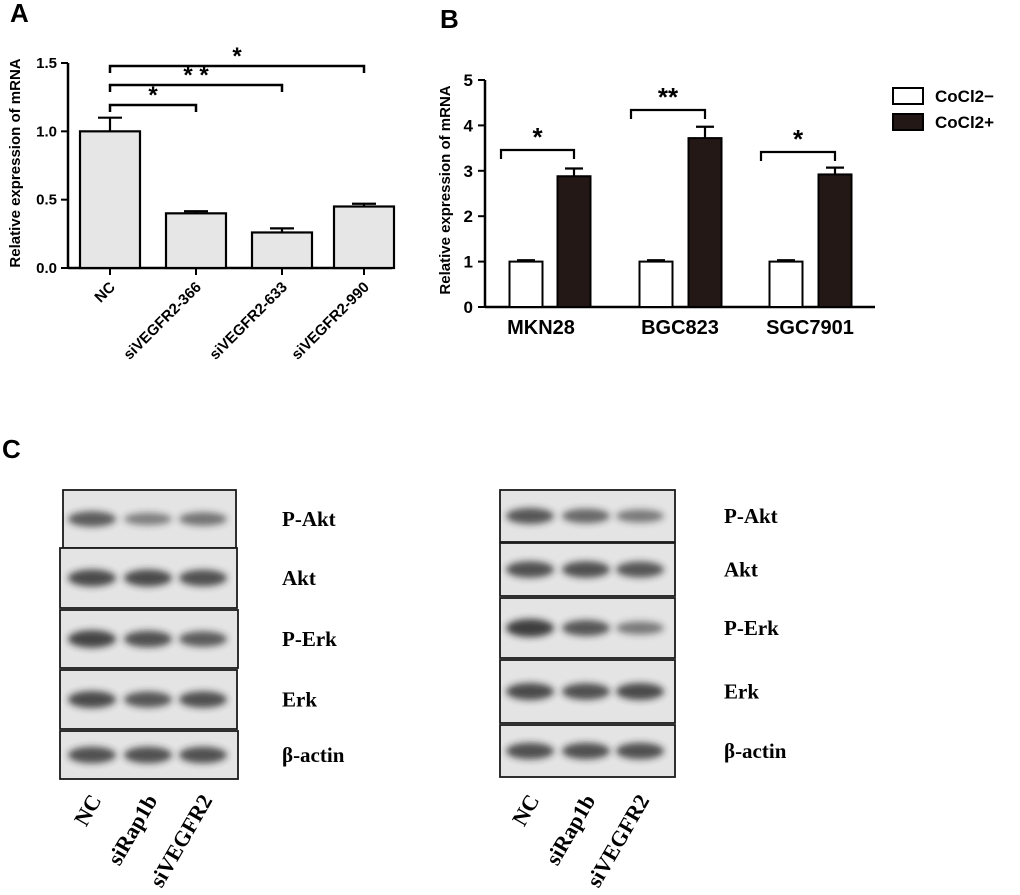  I want to click on y-tick-label: 5, so click(468, 80).